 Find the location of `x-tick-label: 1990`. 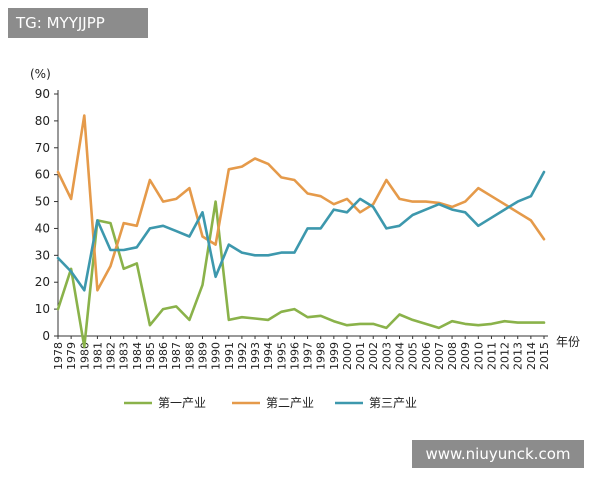

x-tick-label: 1990 is located at coordinates (216, 356).